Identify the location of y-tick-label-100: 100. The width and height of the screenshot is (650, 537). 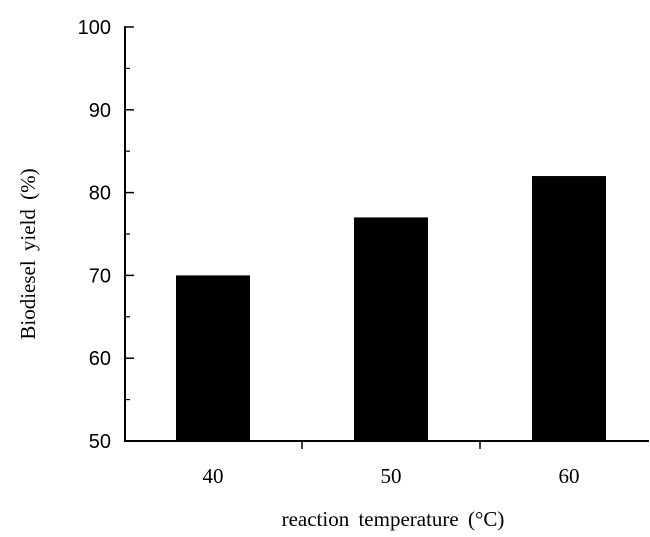
(94, 28).